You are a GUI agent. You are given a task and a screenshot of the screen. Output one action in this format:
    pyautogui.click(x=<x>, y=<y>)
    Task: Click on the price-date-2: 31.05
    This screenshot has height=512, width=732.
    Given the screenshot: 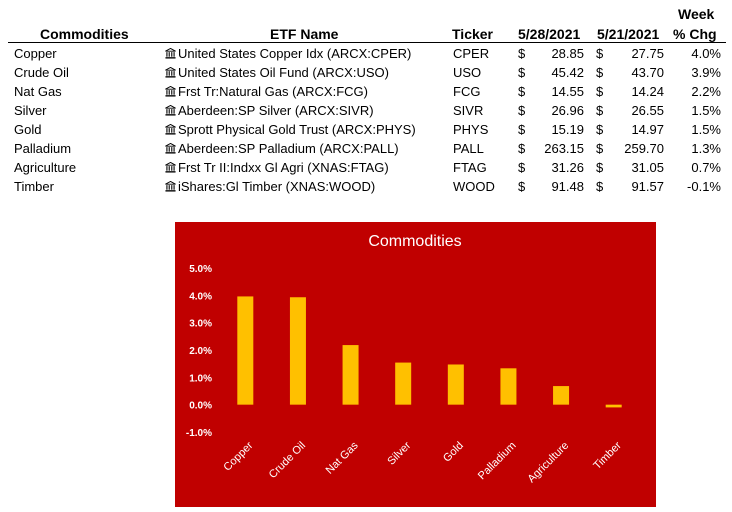 What is the action you would take?
    pyautogui.click(x=647, y=167)
    